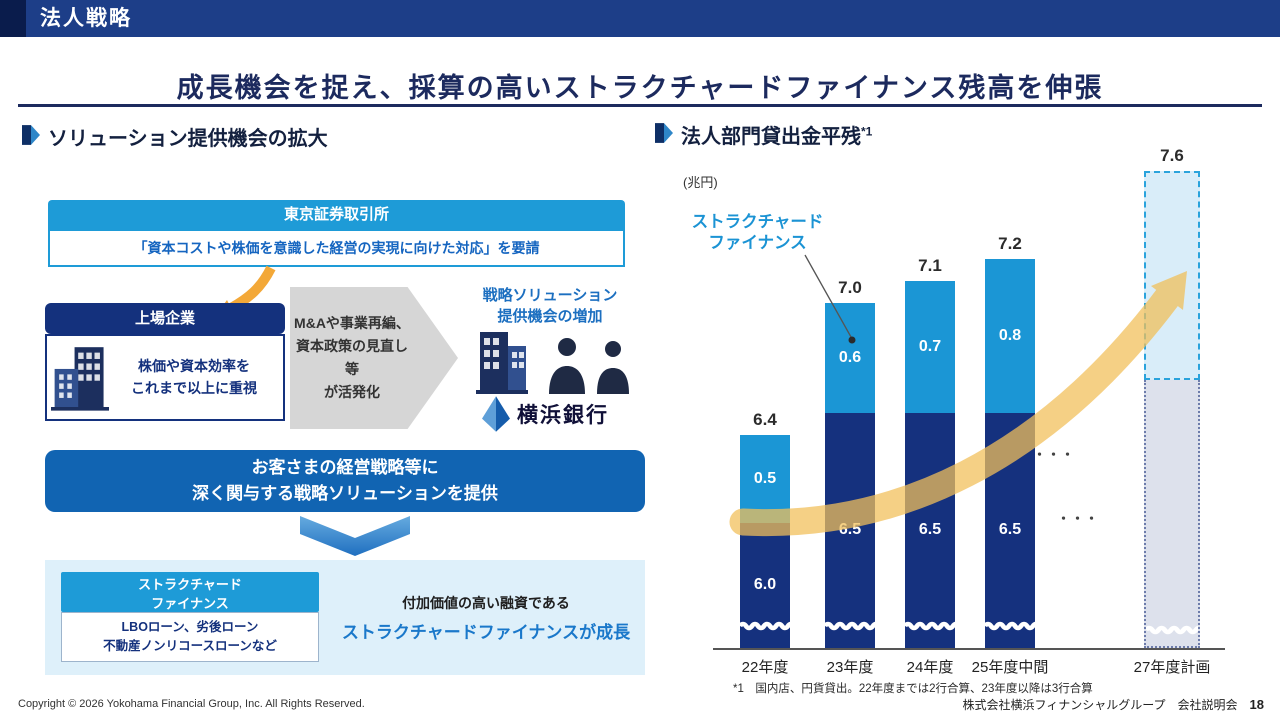  I want to click on tse-box-header: 東京証券取引所, so click(336, 214).